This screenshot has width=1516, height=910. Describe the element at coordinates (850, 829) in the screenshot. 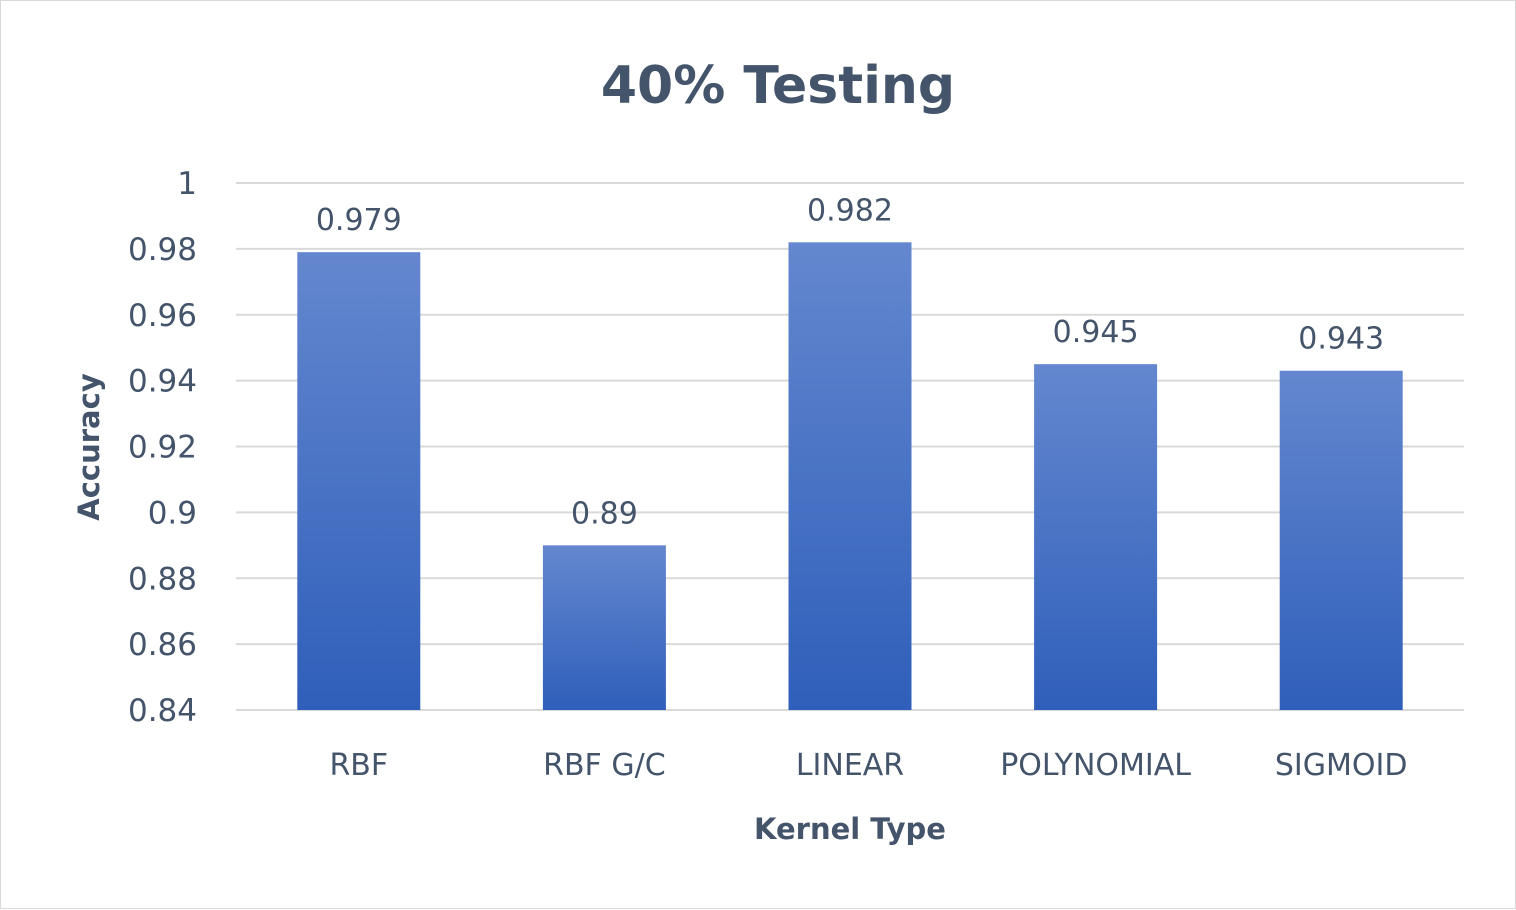

I see `x-axis-title: Kernel Type` at that location.